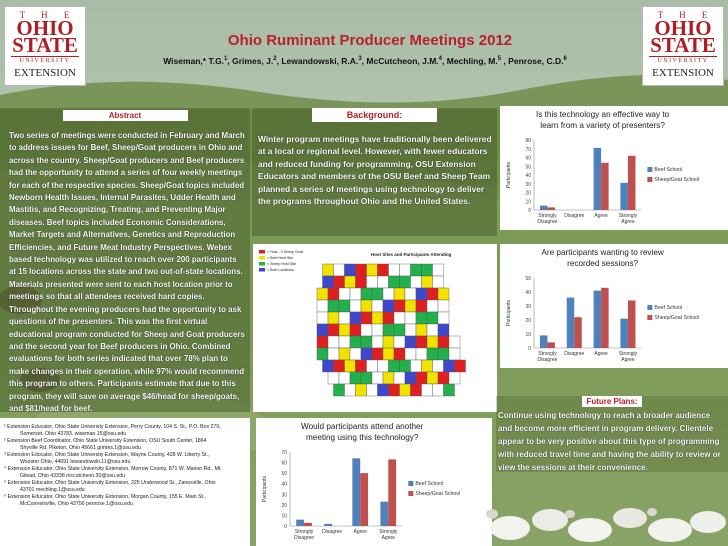 The image size is (728, 546). What do you see at coordinates (45, 28) in the screenshot?
I see `logo-ohio: OHIO` at bounding box center [45, 28].